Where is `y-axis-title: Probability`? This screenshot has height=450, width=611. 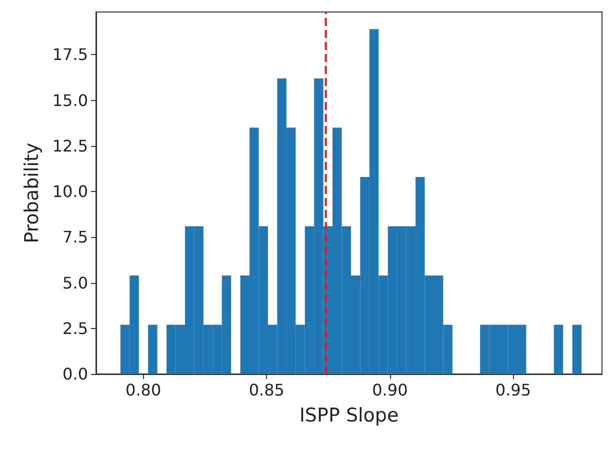 y-axis-title: Probability is located at coordinates (31, 193).